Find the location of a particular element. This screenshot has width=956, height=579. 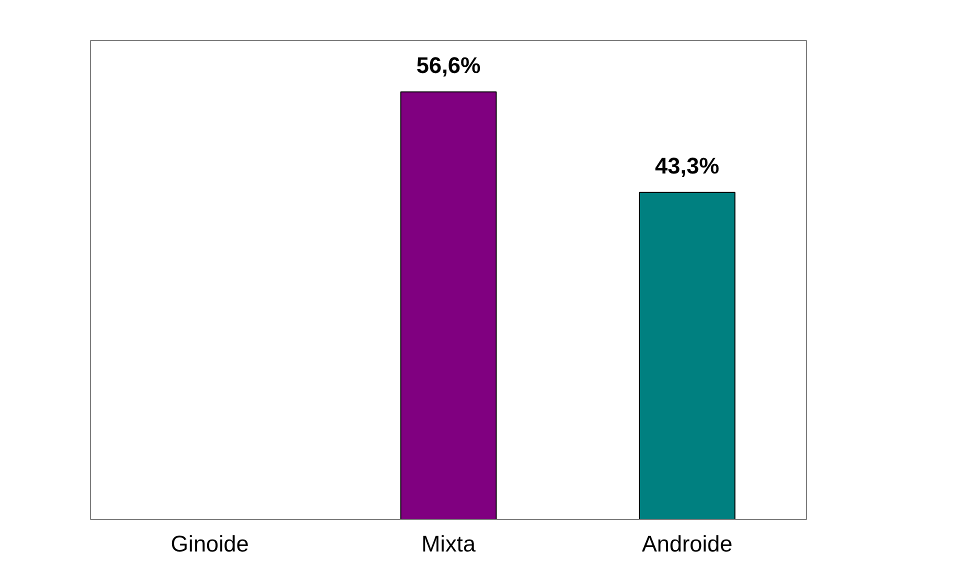

data-label: 56,6% is located at coordinates (448, 65).